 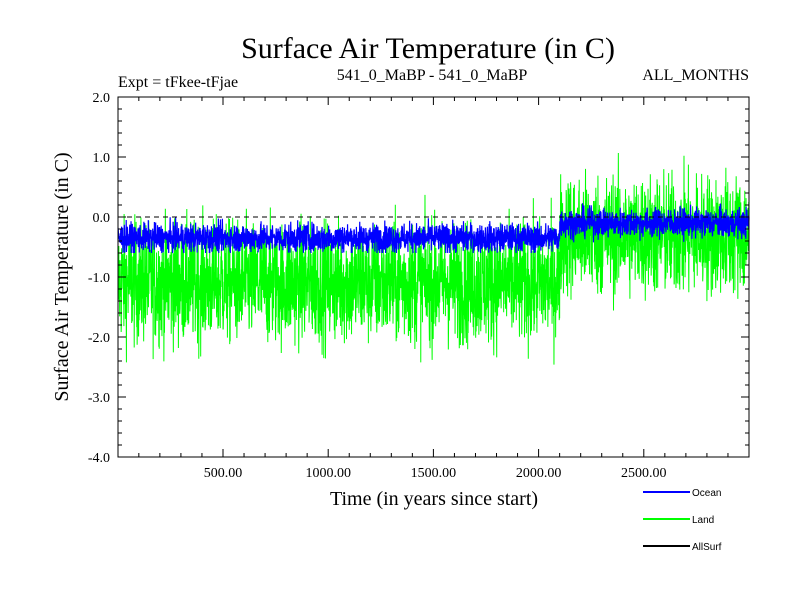 What do you see at coordinates (644, 473) in the screenshot?
I see `x-tick-label: 2500.00` at bounding box center [644, 473].